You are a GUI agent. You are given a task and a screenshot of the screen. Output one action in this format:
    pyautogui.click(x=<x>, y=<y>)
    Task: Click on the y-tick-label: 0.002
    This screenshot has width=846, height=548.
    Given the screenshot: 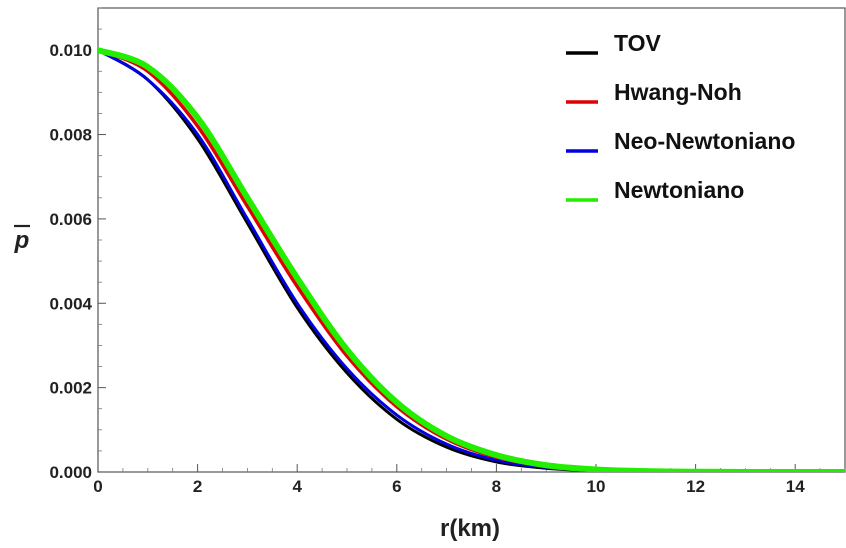 What is the action you would take?
    pyautogui.click(x=70, y=388)
    